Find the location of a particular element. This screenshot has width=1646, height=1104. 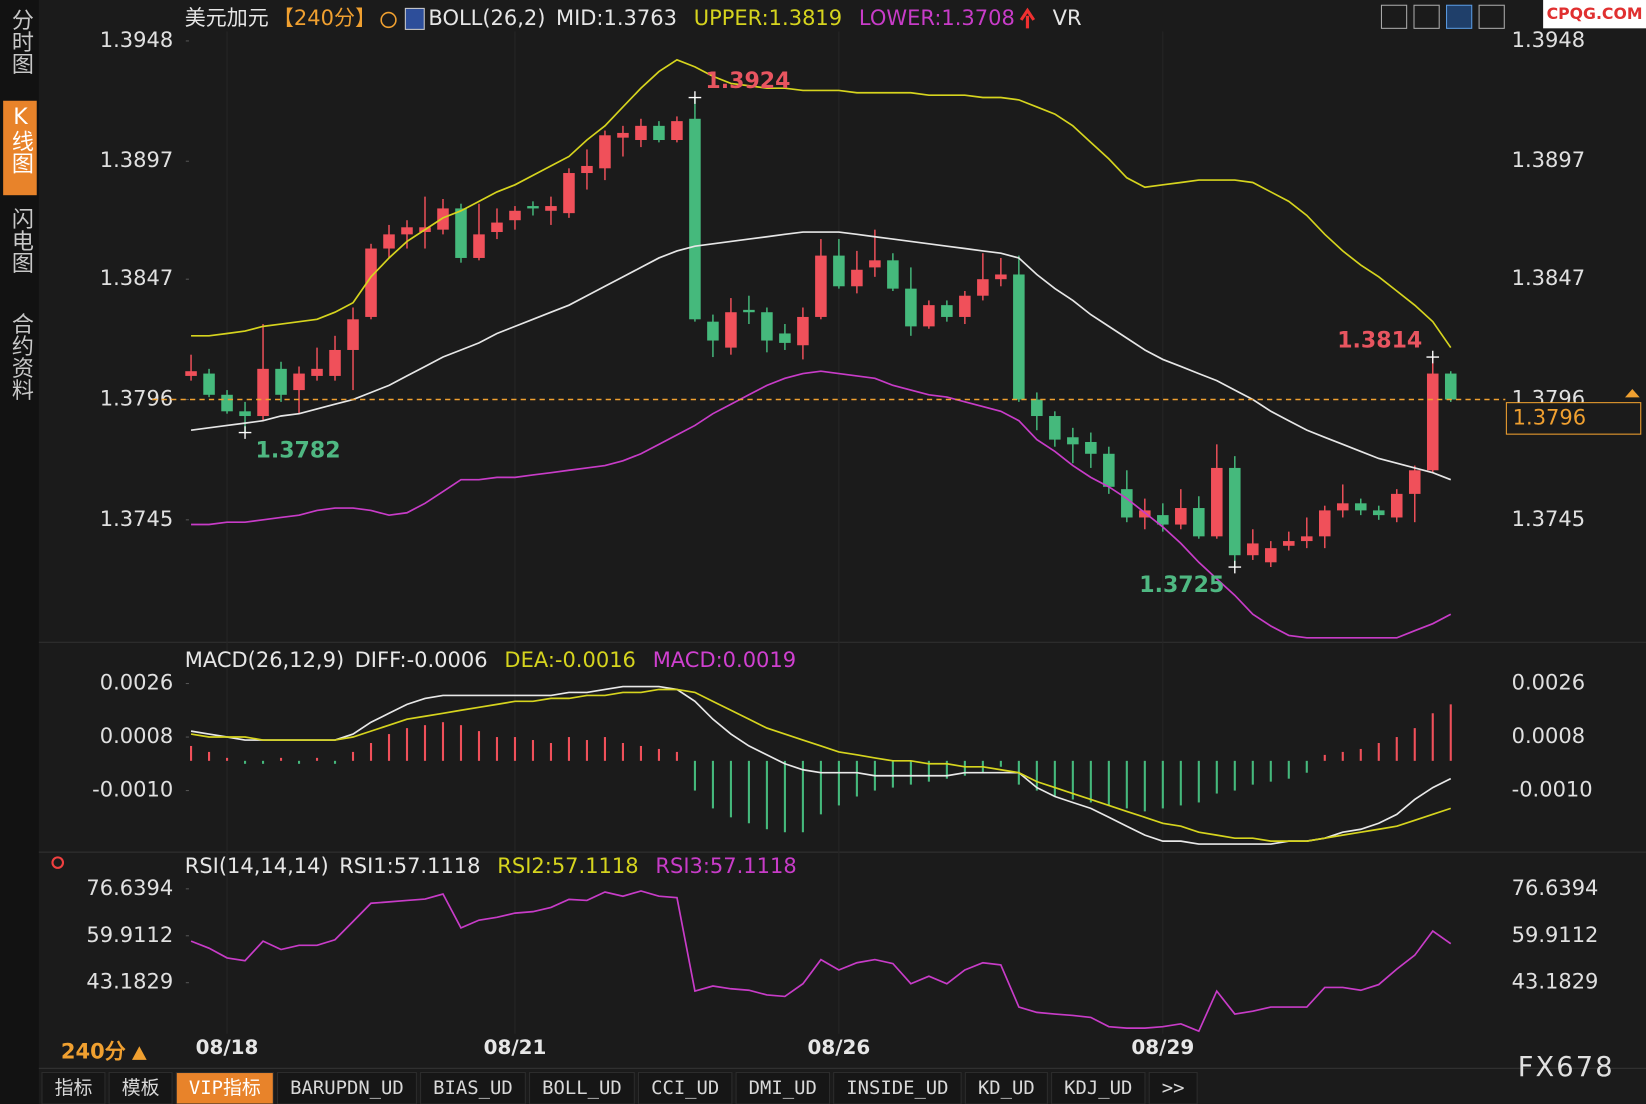

legend-entry: DIFF:-0.0006 is located at coordinates (421, 660).